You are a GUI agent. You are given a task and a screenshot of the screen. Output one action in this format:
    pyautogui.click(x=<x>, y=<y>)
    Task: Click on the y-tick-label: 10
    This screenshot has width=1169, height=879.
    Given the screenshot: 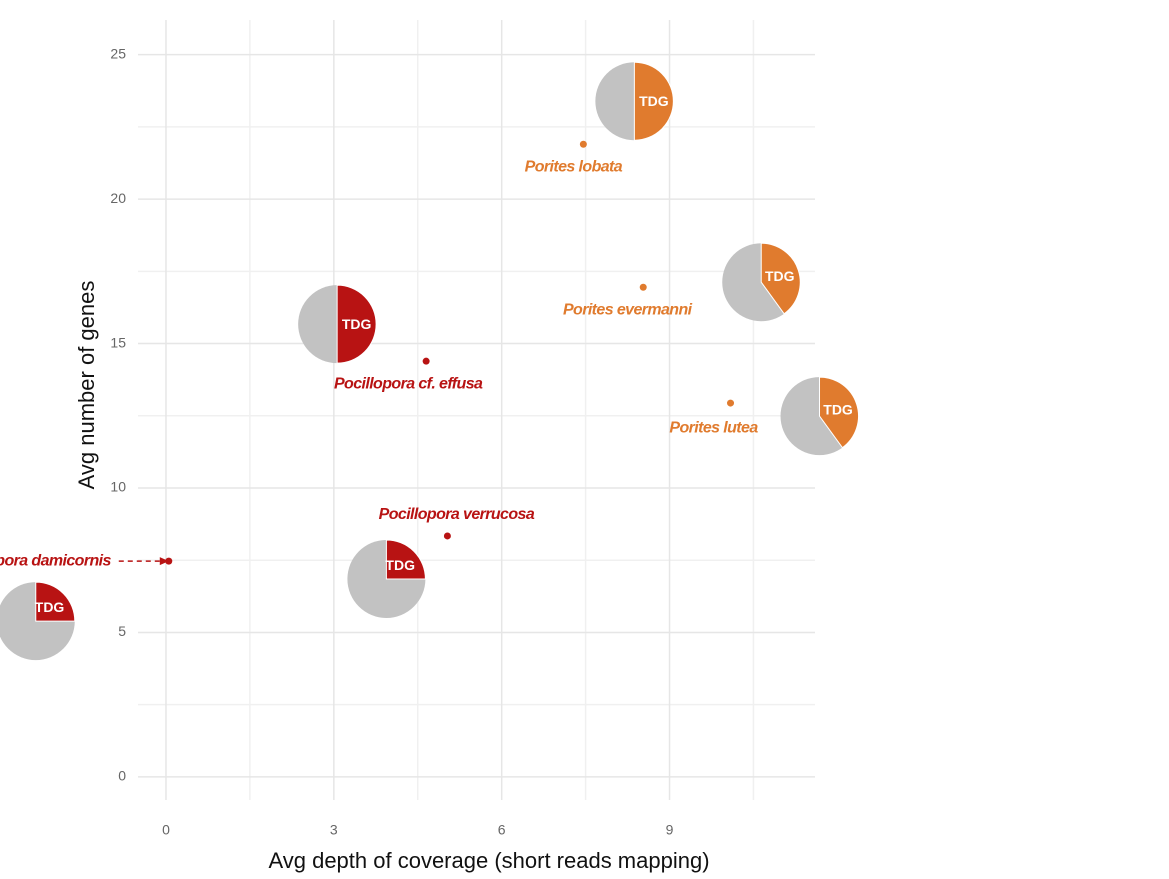 What is the action you would take?
    pyautogui.click(x=118, y=487)
    